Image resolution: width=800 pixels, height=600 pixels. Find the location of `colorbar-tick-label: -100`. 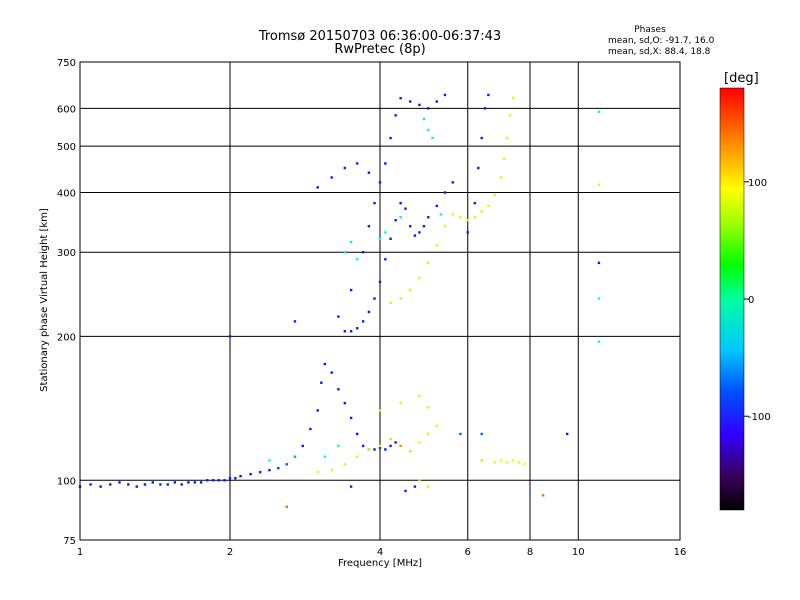

colorbar-tick-label: -100 is located at coordinates (759, 417).